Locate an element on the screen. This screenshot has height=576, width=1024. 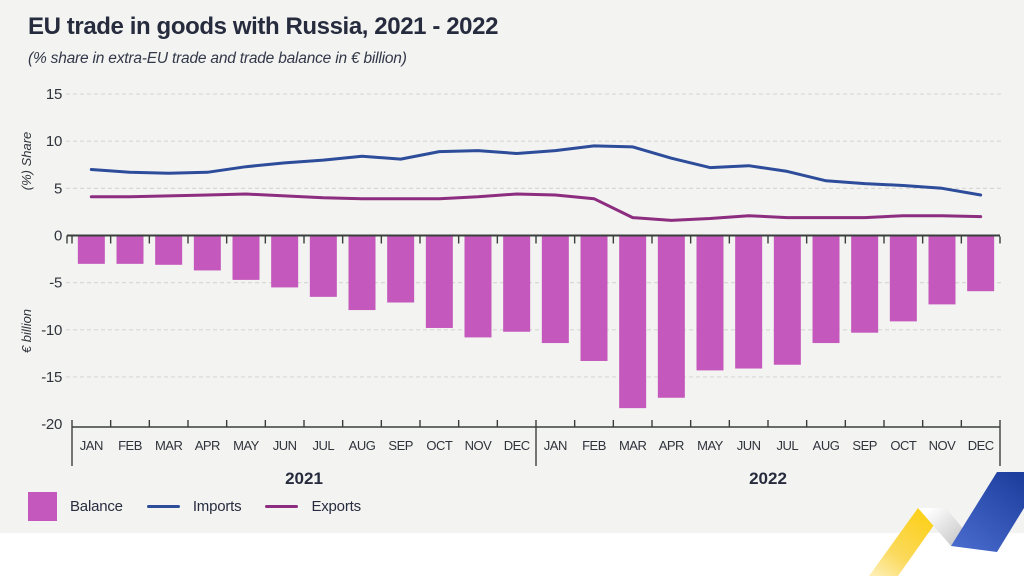
chart-legend: Balance Imports Exports is located at coordinates (194, 506).